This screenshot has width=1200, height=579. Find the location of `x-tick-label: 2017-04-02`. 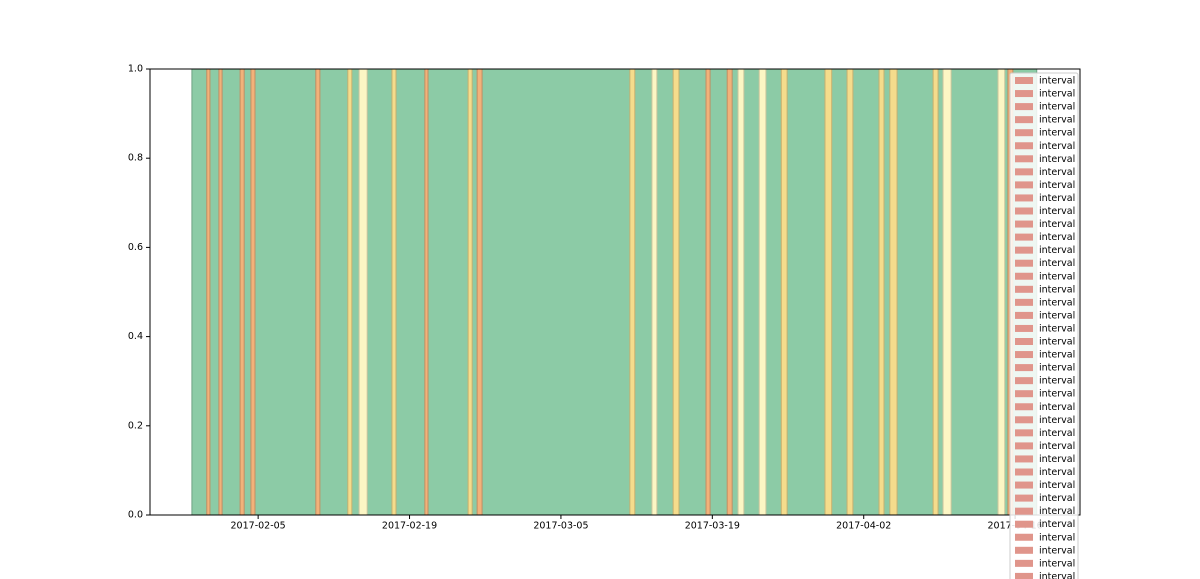

x-tick-label: 2017-04-02 is located at coordinates (863, 526).